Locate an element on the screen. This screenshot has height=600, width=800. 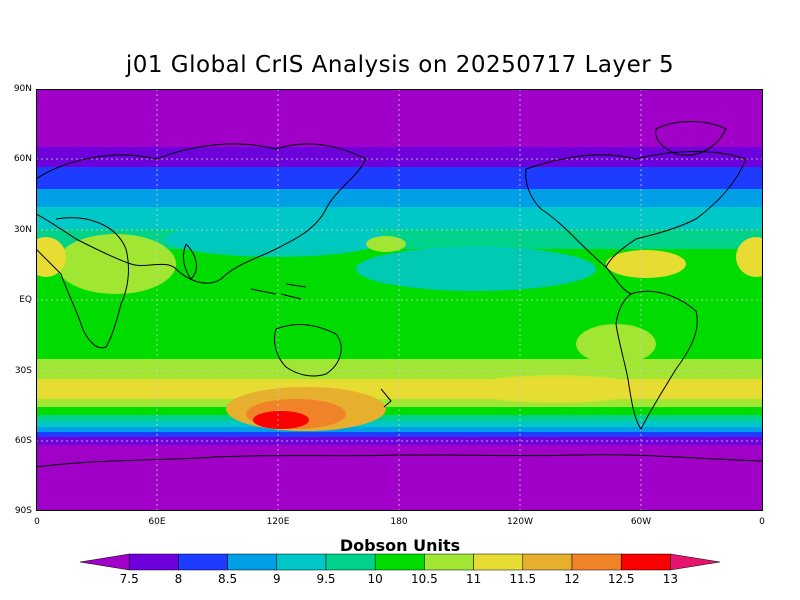
blob-atlantic-yellow is located at coordinates (749, 257).